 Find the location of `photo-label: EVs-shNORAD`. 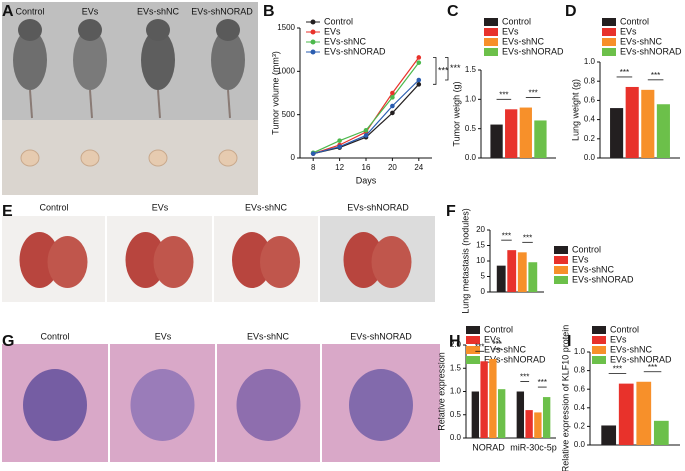

photo-label: EVs-shNORAD is located at coordinates (381, 336).